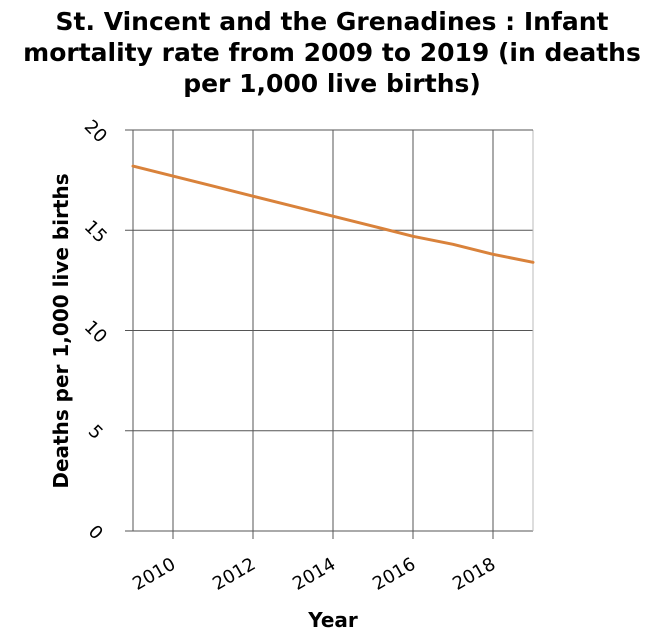  I want to click on x-tick-label: 2014, so click(314, 574).